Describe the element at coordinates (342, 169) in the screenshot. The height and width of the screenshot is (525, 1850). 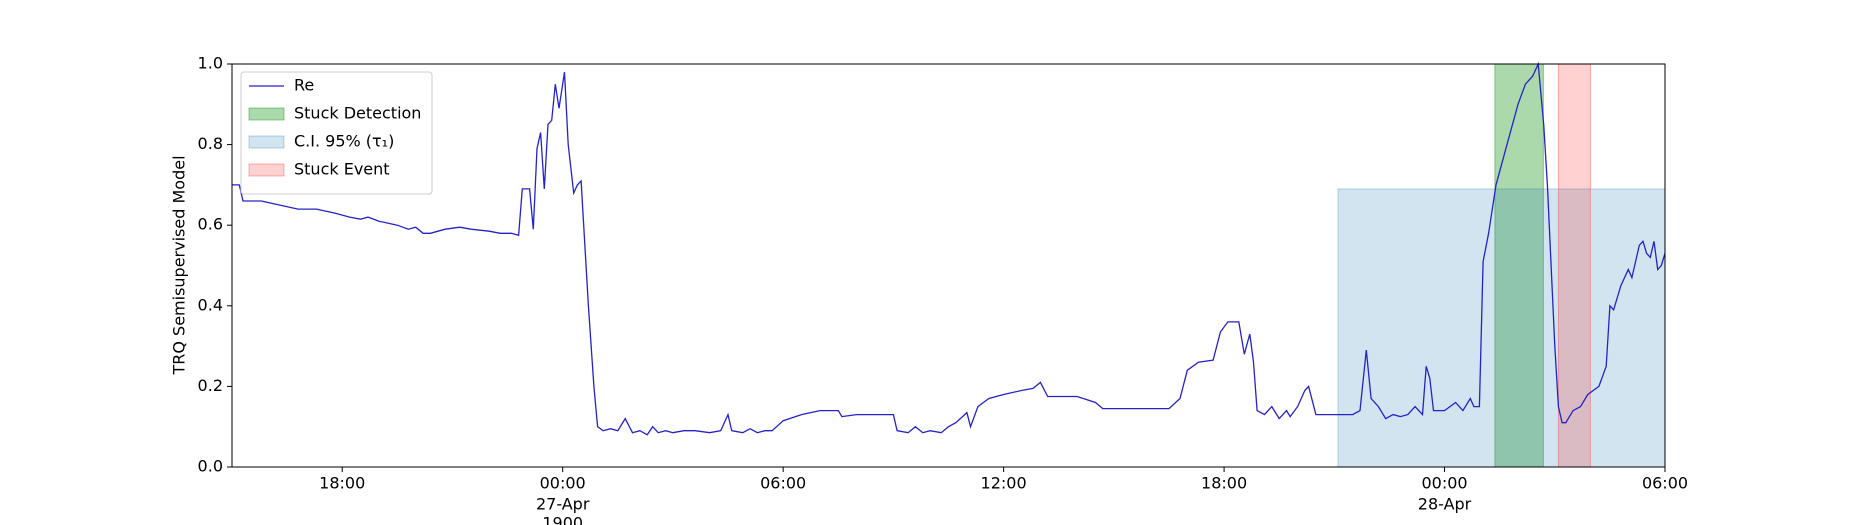
I see `legend-label: Stuck Event` at that location.